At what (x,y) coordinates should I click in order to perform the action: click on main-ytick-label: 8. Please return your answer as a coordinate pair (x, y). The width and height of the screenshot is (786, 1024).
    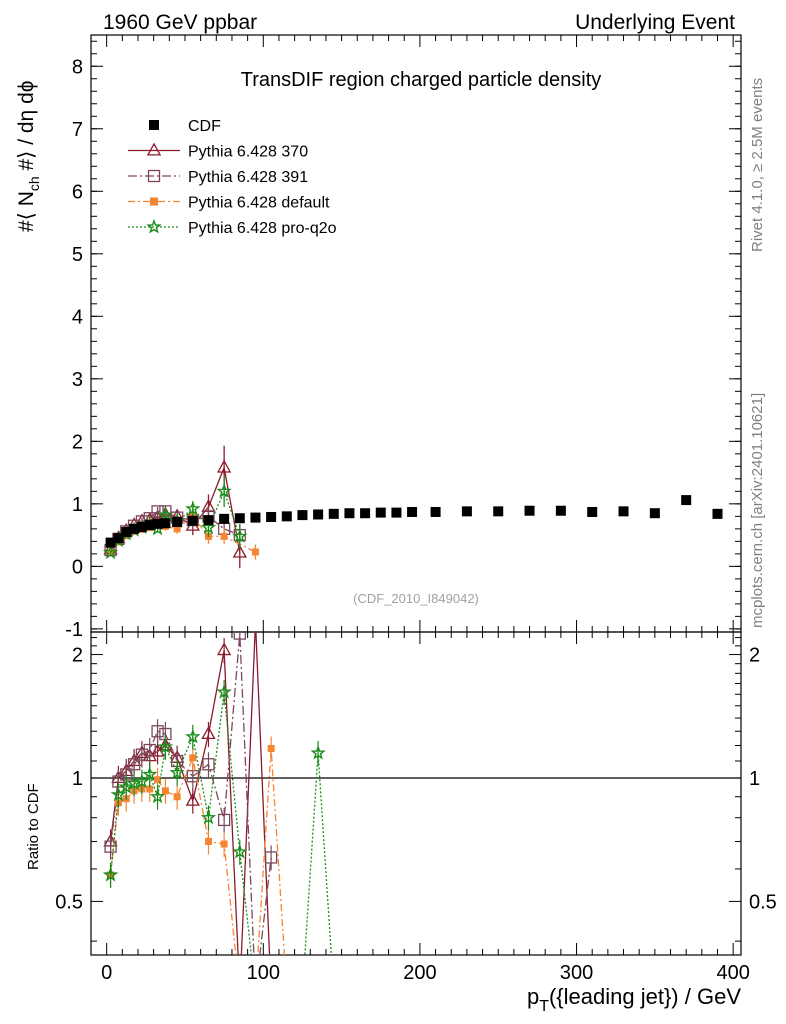
    Looking at the image, I should click on (77, 67).